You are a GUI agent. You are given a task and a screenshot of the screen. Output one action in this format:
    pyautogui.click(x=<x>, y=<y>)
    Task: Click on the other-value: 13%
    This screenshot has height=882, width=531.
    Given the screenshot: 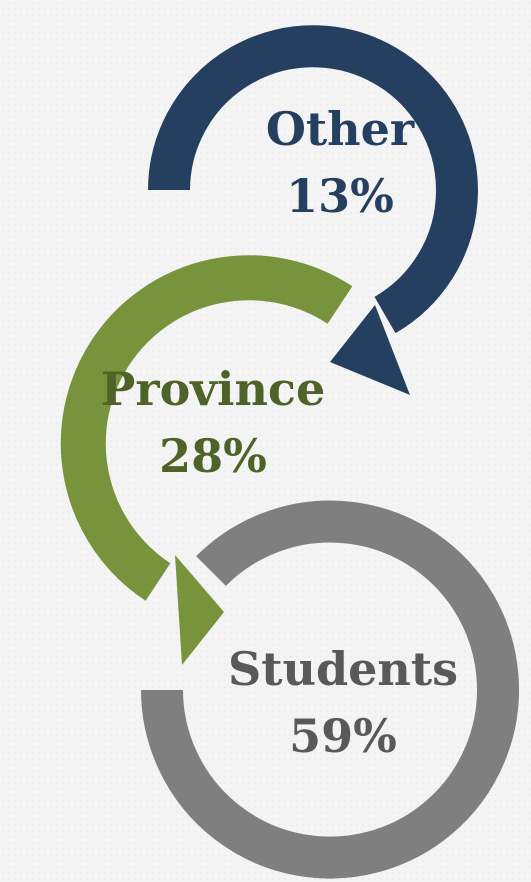 What is the action you would take?
    pyautogui.click(x=340, y=196)
    